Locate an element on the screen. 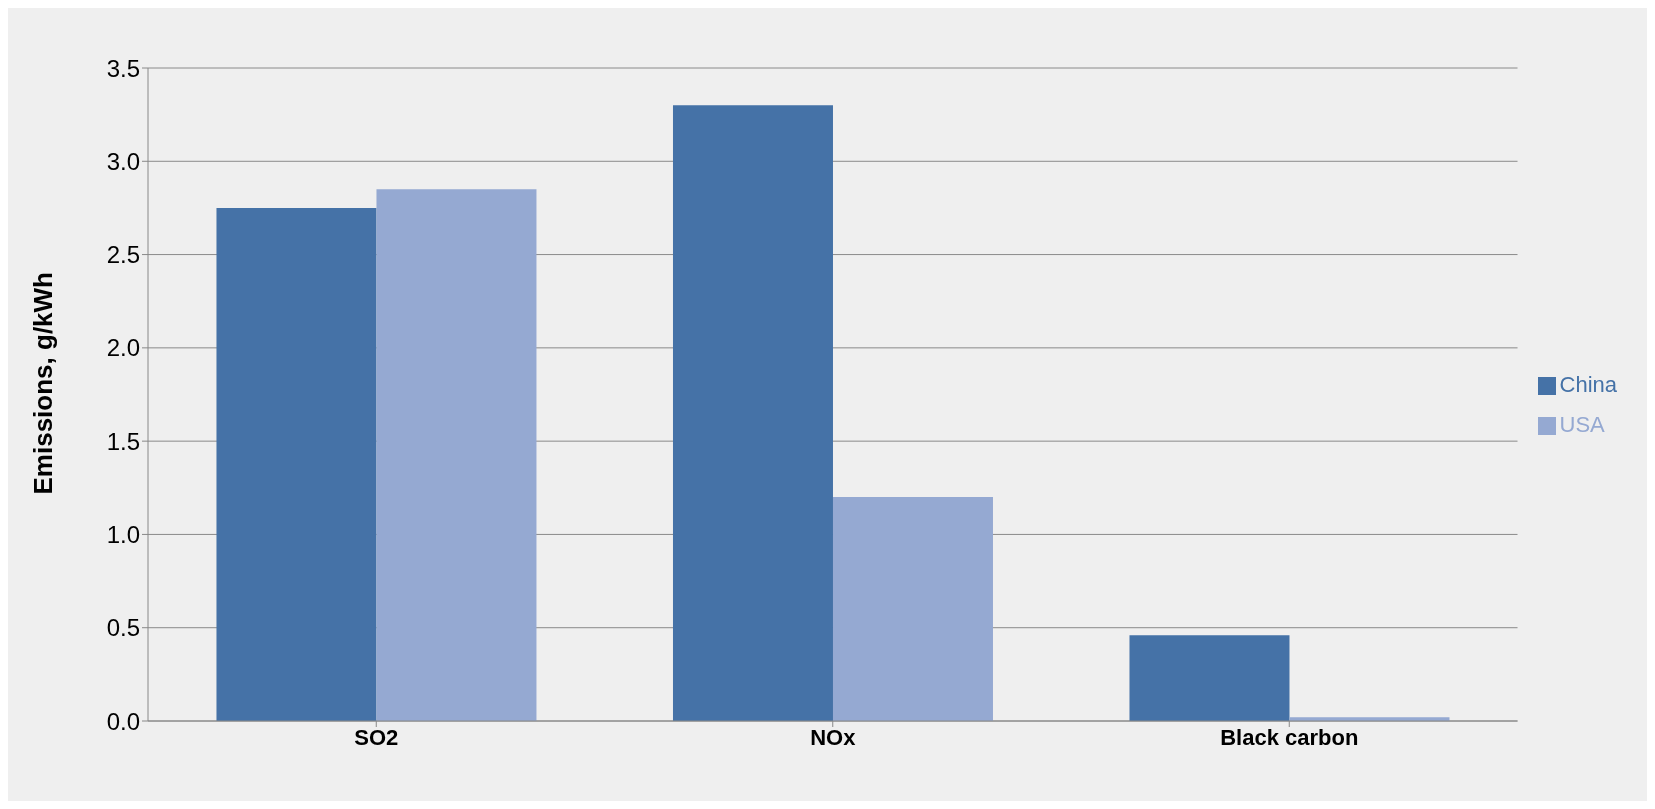 The height and width of the screenshot is (809, 1655). y-tick-label: 1.5 is located at coordinates (123, 441).